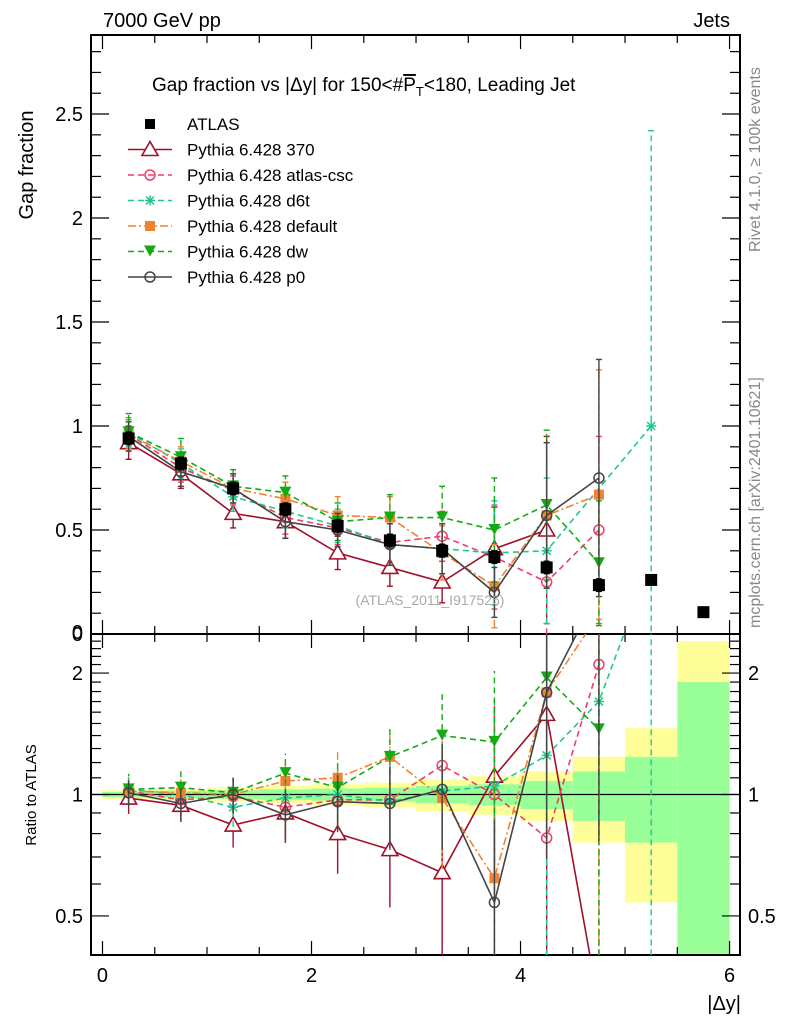  What do you see at coordinates (77, 427) in the screenshot?
I see `y-tick-label: 1` at bounding box center [77, 427].